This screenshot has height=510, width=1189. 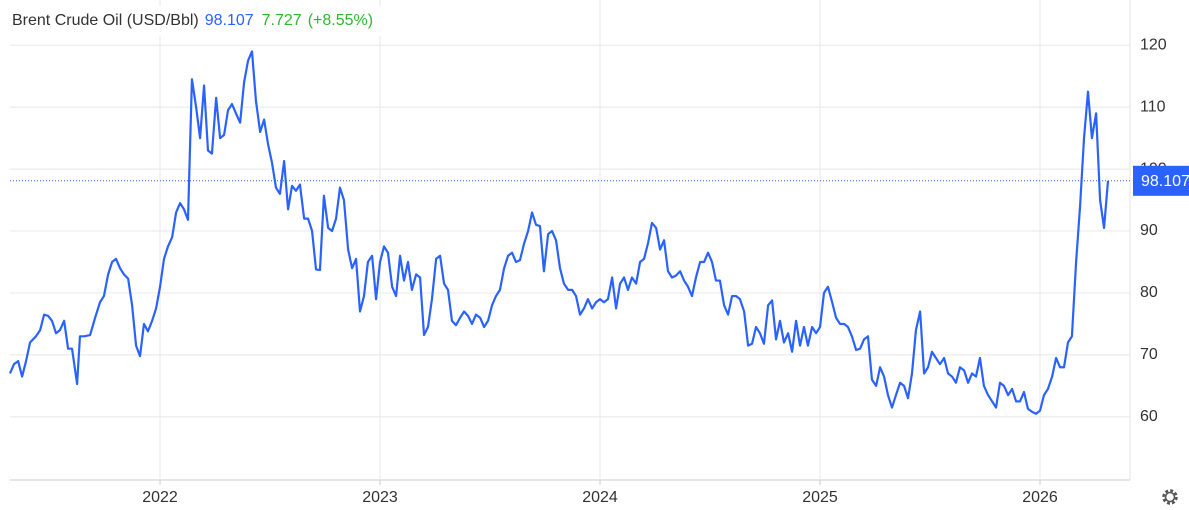 What do you see at coordinates (105, 20) in the screenshot?
I see `chart-title: Brent Crude Oil (USD/Bbl)` at bounding box center [105, 20].